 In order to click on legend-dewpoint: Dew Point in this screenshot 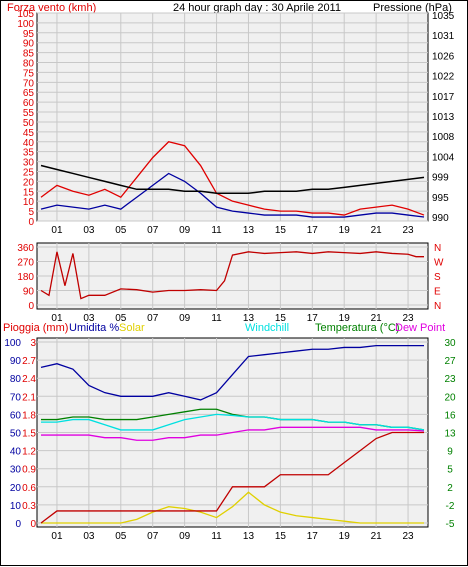, I will do `click(420, 328)`.